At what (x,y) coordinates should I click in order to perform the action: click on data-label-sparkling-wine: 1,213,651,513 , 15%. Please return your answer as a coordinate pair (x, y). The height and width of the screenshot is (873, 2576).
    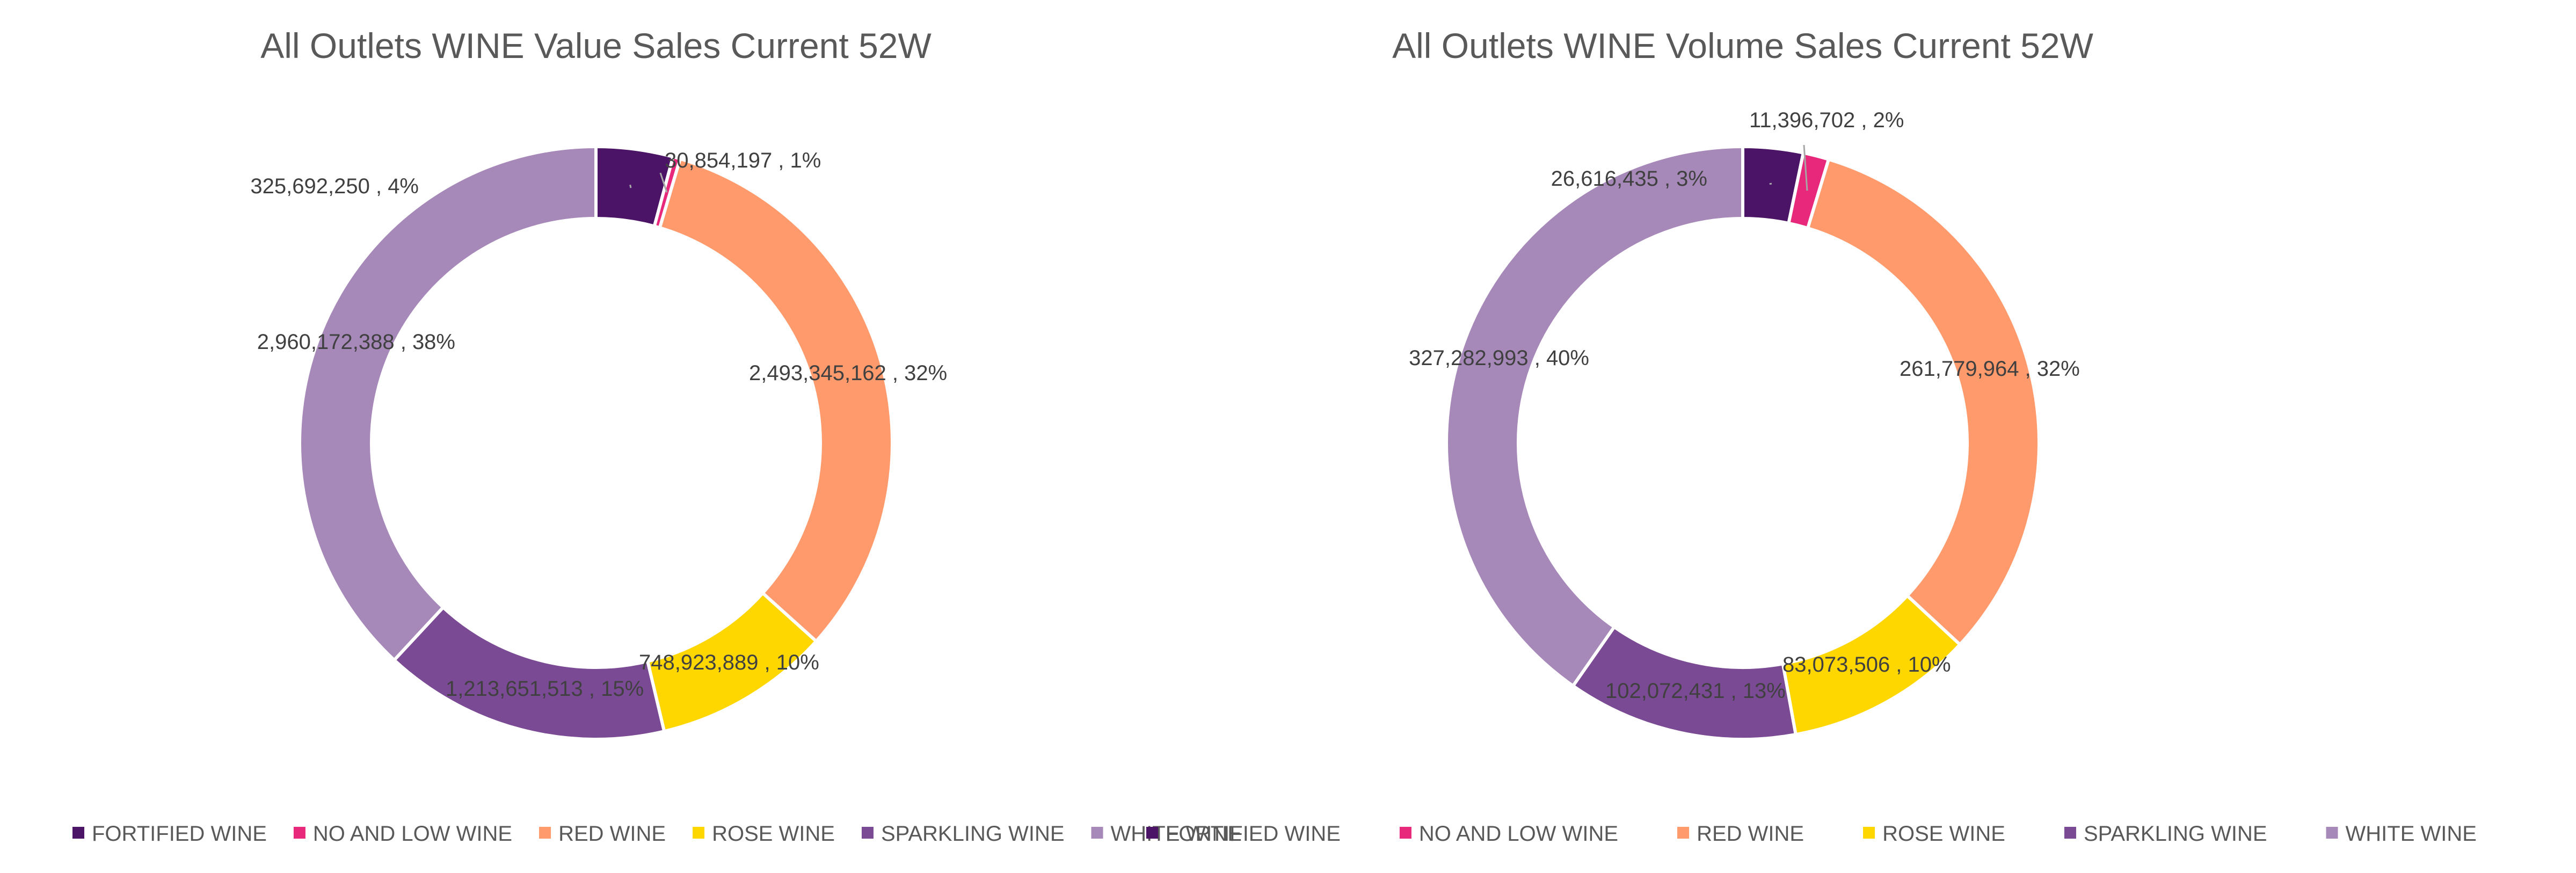
    Looking at the image, I should click on (545, 689).